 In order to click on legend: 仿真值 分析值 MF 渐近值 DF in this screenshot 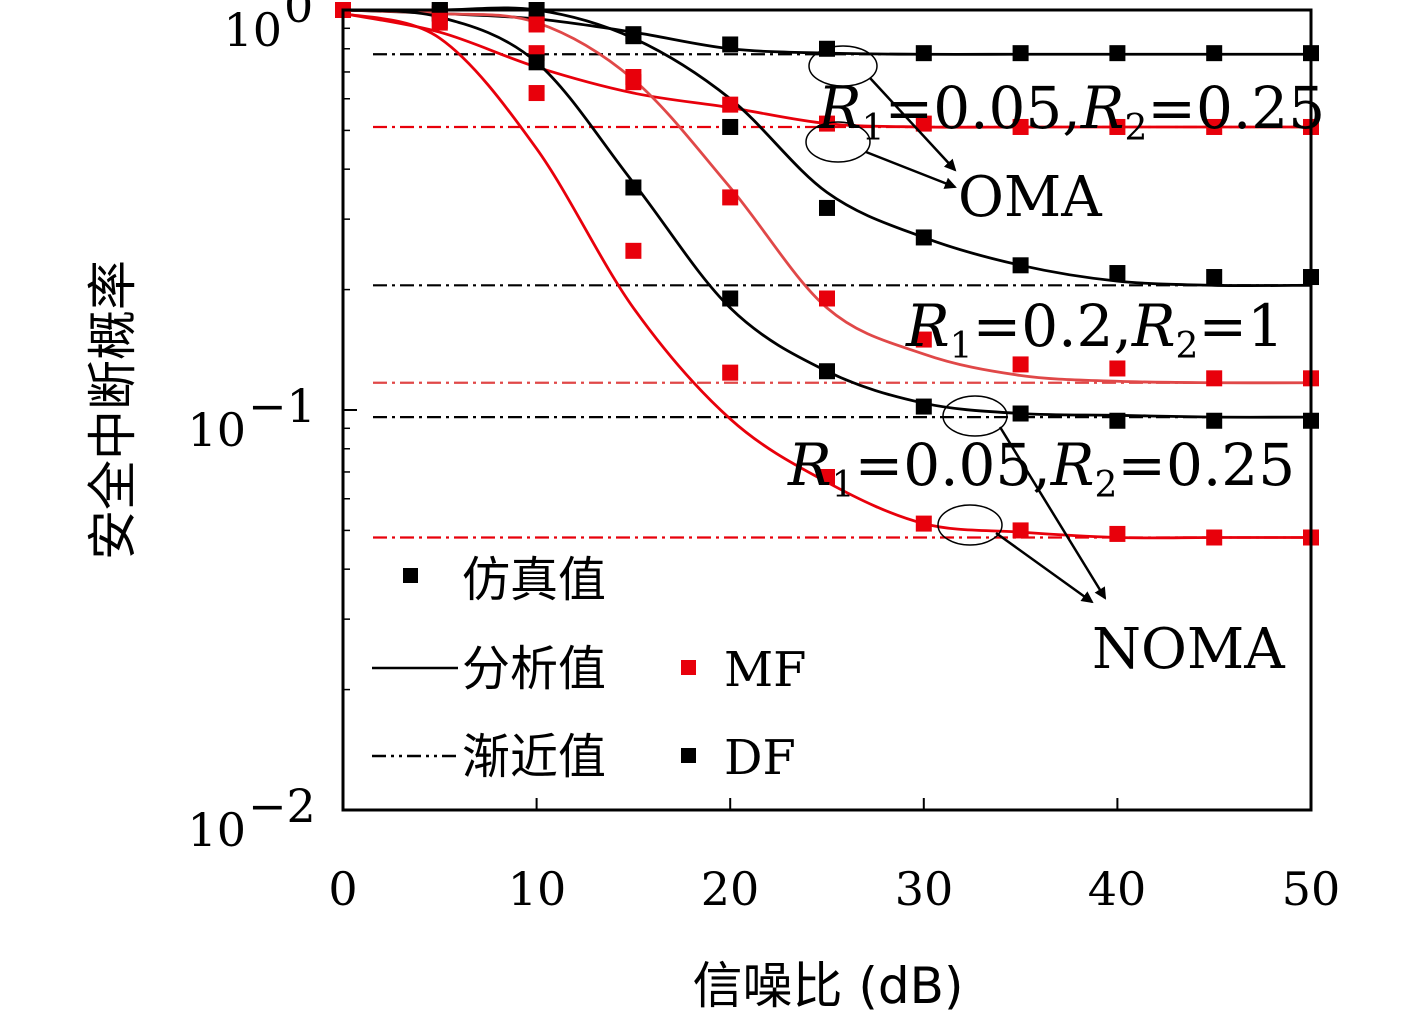, I will do `click(589, 669)`.